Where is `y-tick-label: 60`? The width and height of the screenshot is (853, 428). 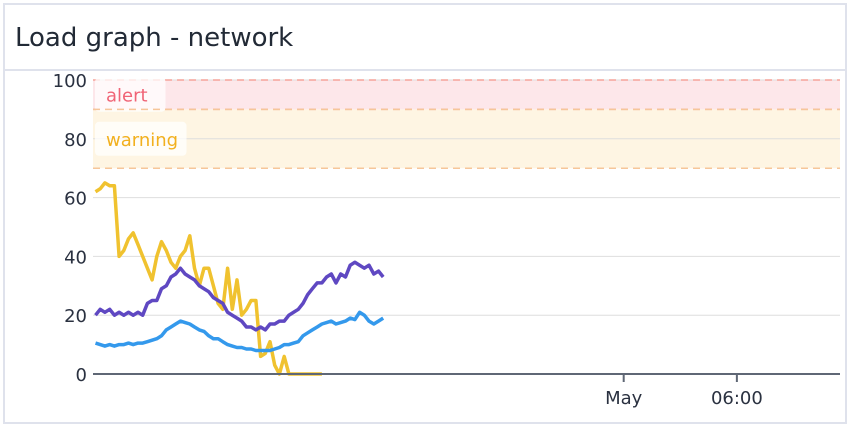 y-tick-label: 60 is located at coordinates (75, 199).